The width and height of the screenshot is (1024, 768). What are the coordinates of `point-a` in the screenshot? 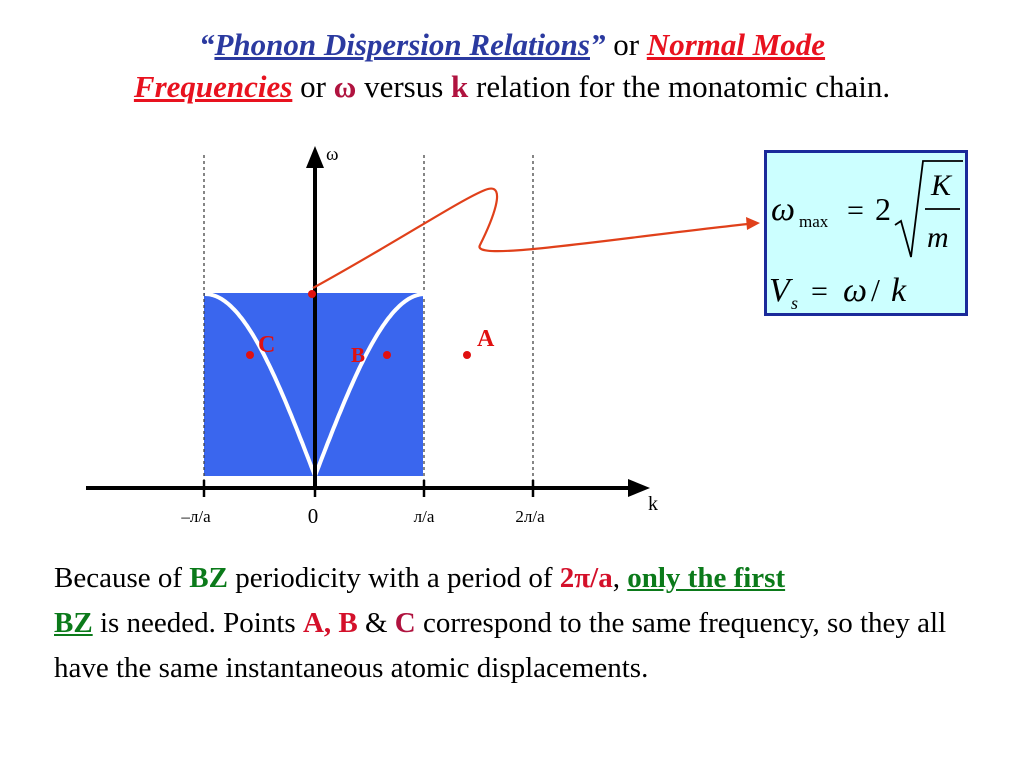 It's located at (467, 355).